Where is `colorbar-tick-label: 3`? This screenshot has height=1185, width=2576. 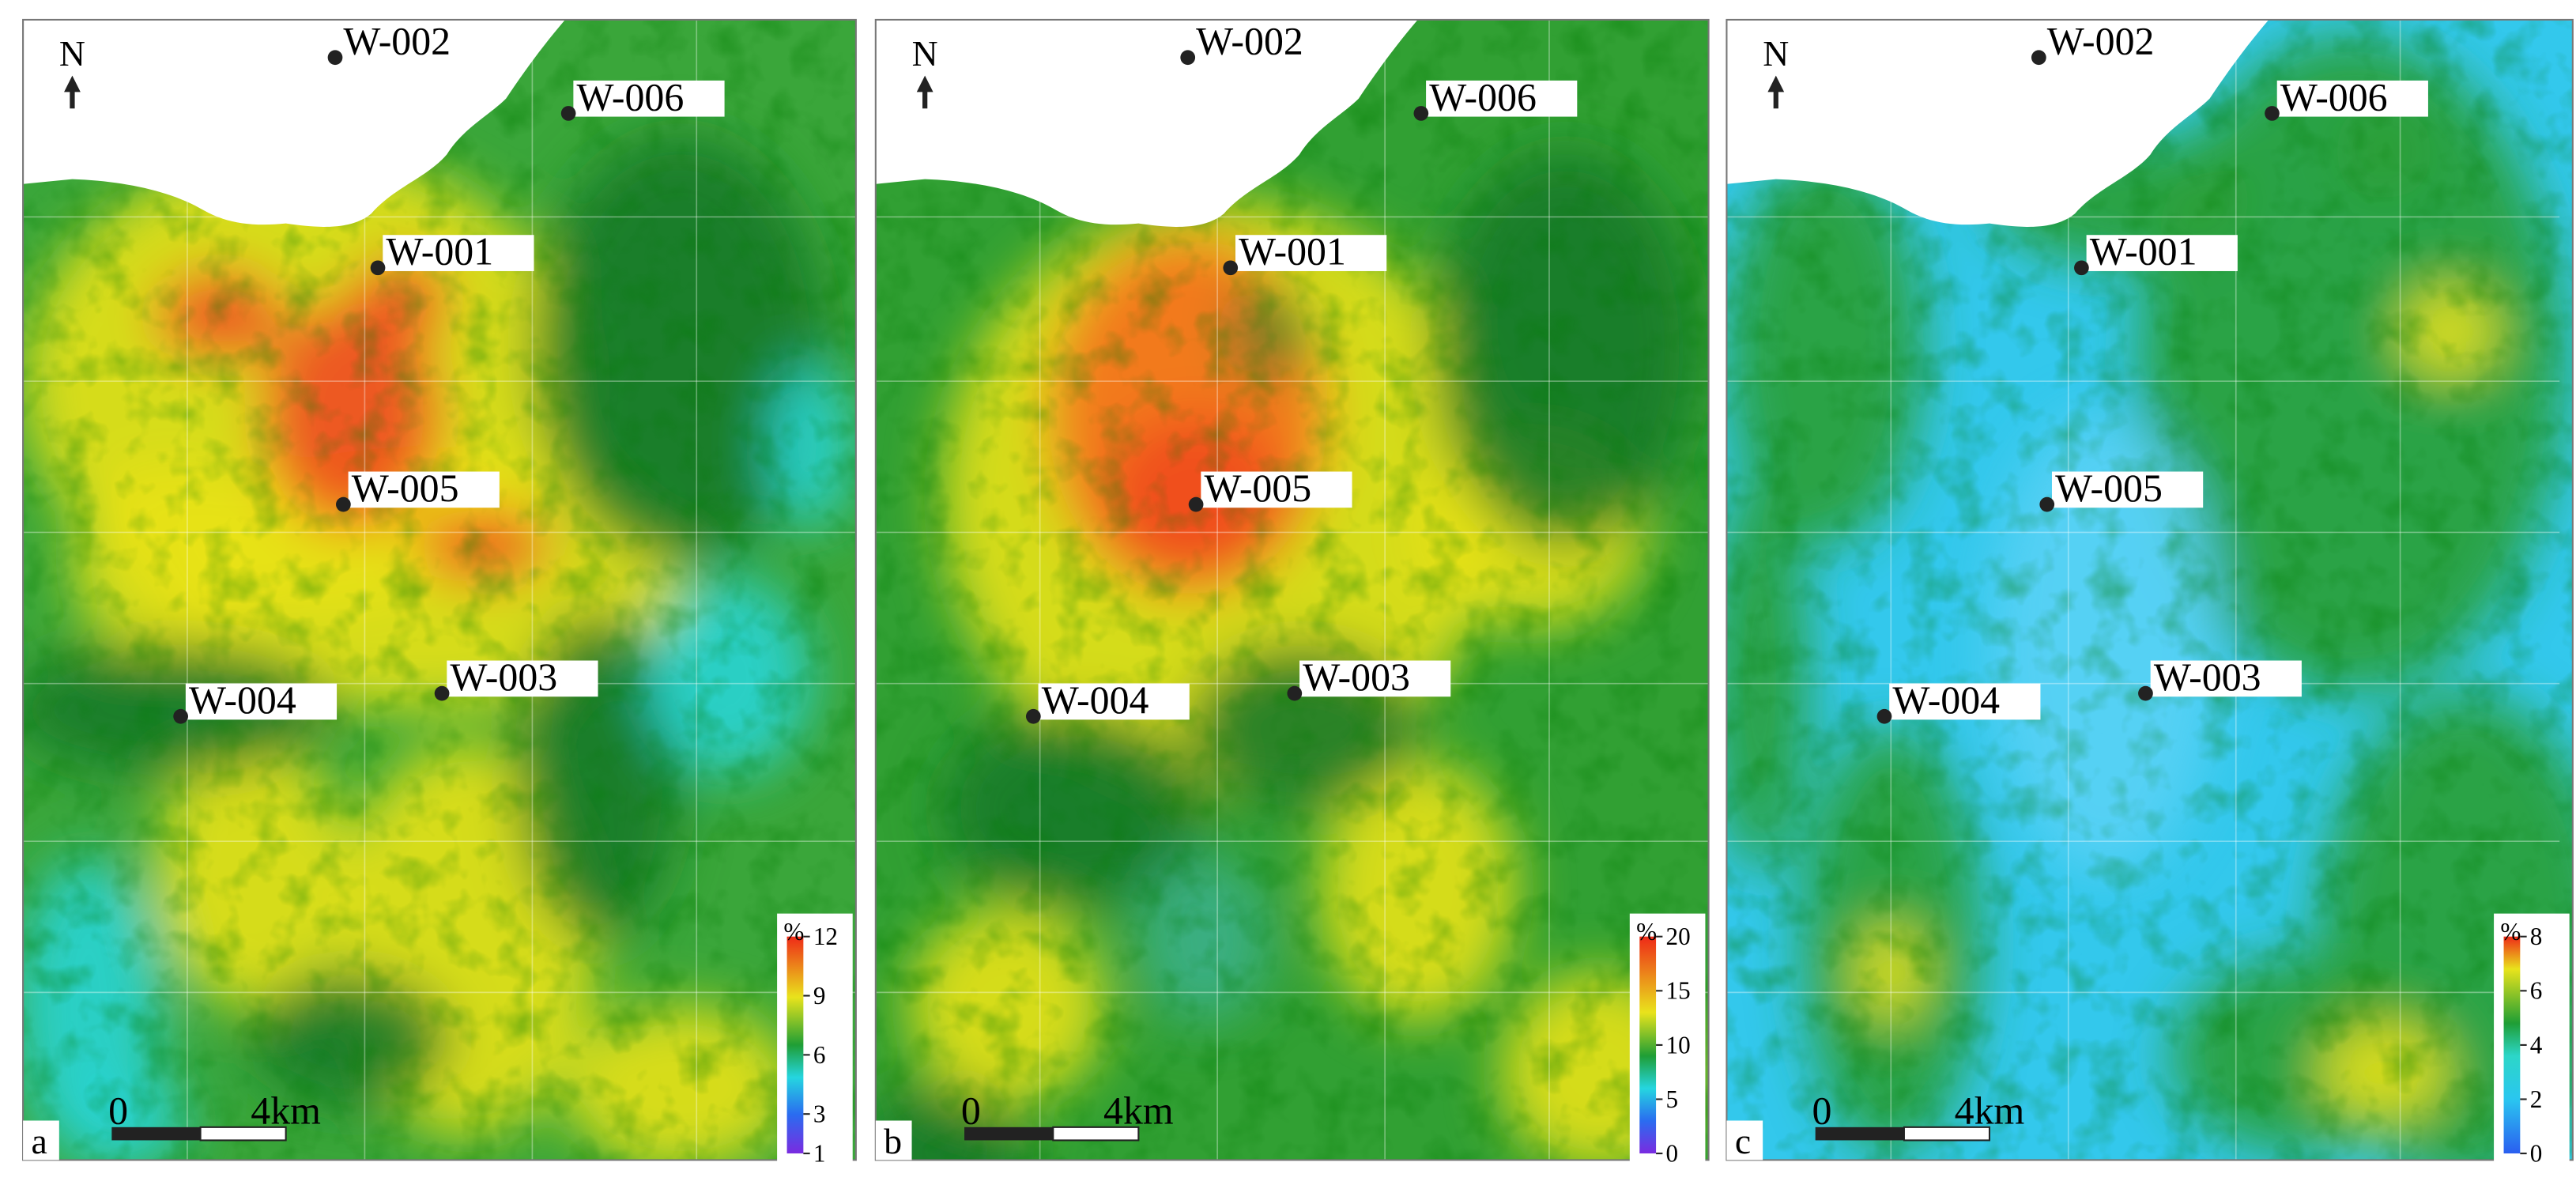
colorbar-tick-label: 3 is located at coordinates (820, 1114).